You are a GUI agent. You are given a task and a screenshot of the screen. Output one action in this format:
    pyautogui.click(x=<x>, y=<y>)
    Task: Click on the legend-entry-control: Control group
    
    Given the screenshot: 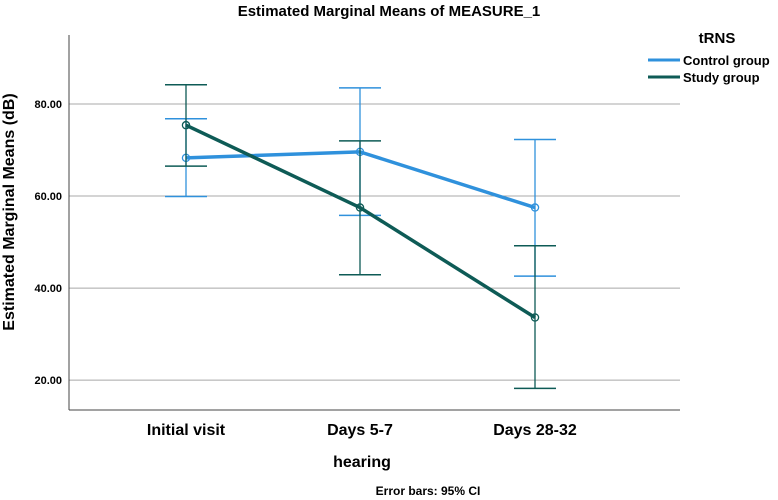 What is the action you would take?
    pyautogui.click(x=726, y=60)
    